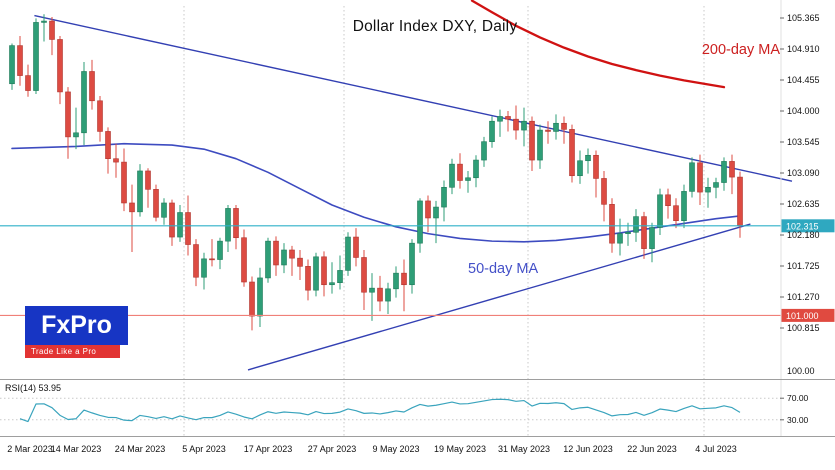 The height and width of the screenshot is (470, 835). What do you see at coordinates (598, 44) in the screenshot?
I see `ma200-line` at bounding box center [598, 44].